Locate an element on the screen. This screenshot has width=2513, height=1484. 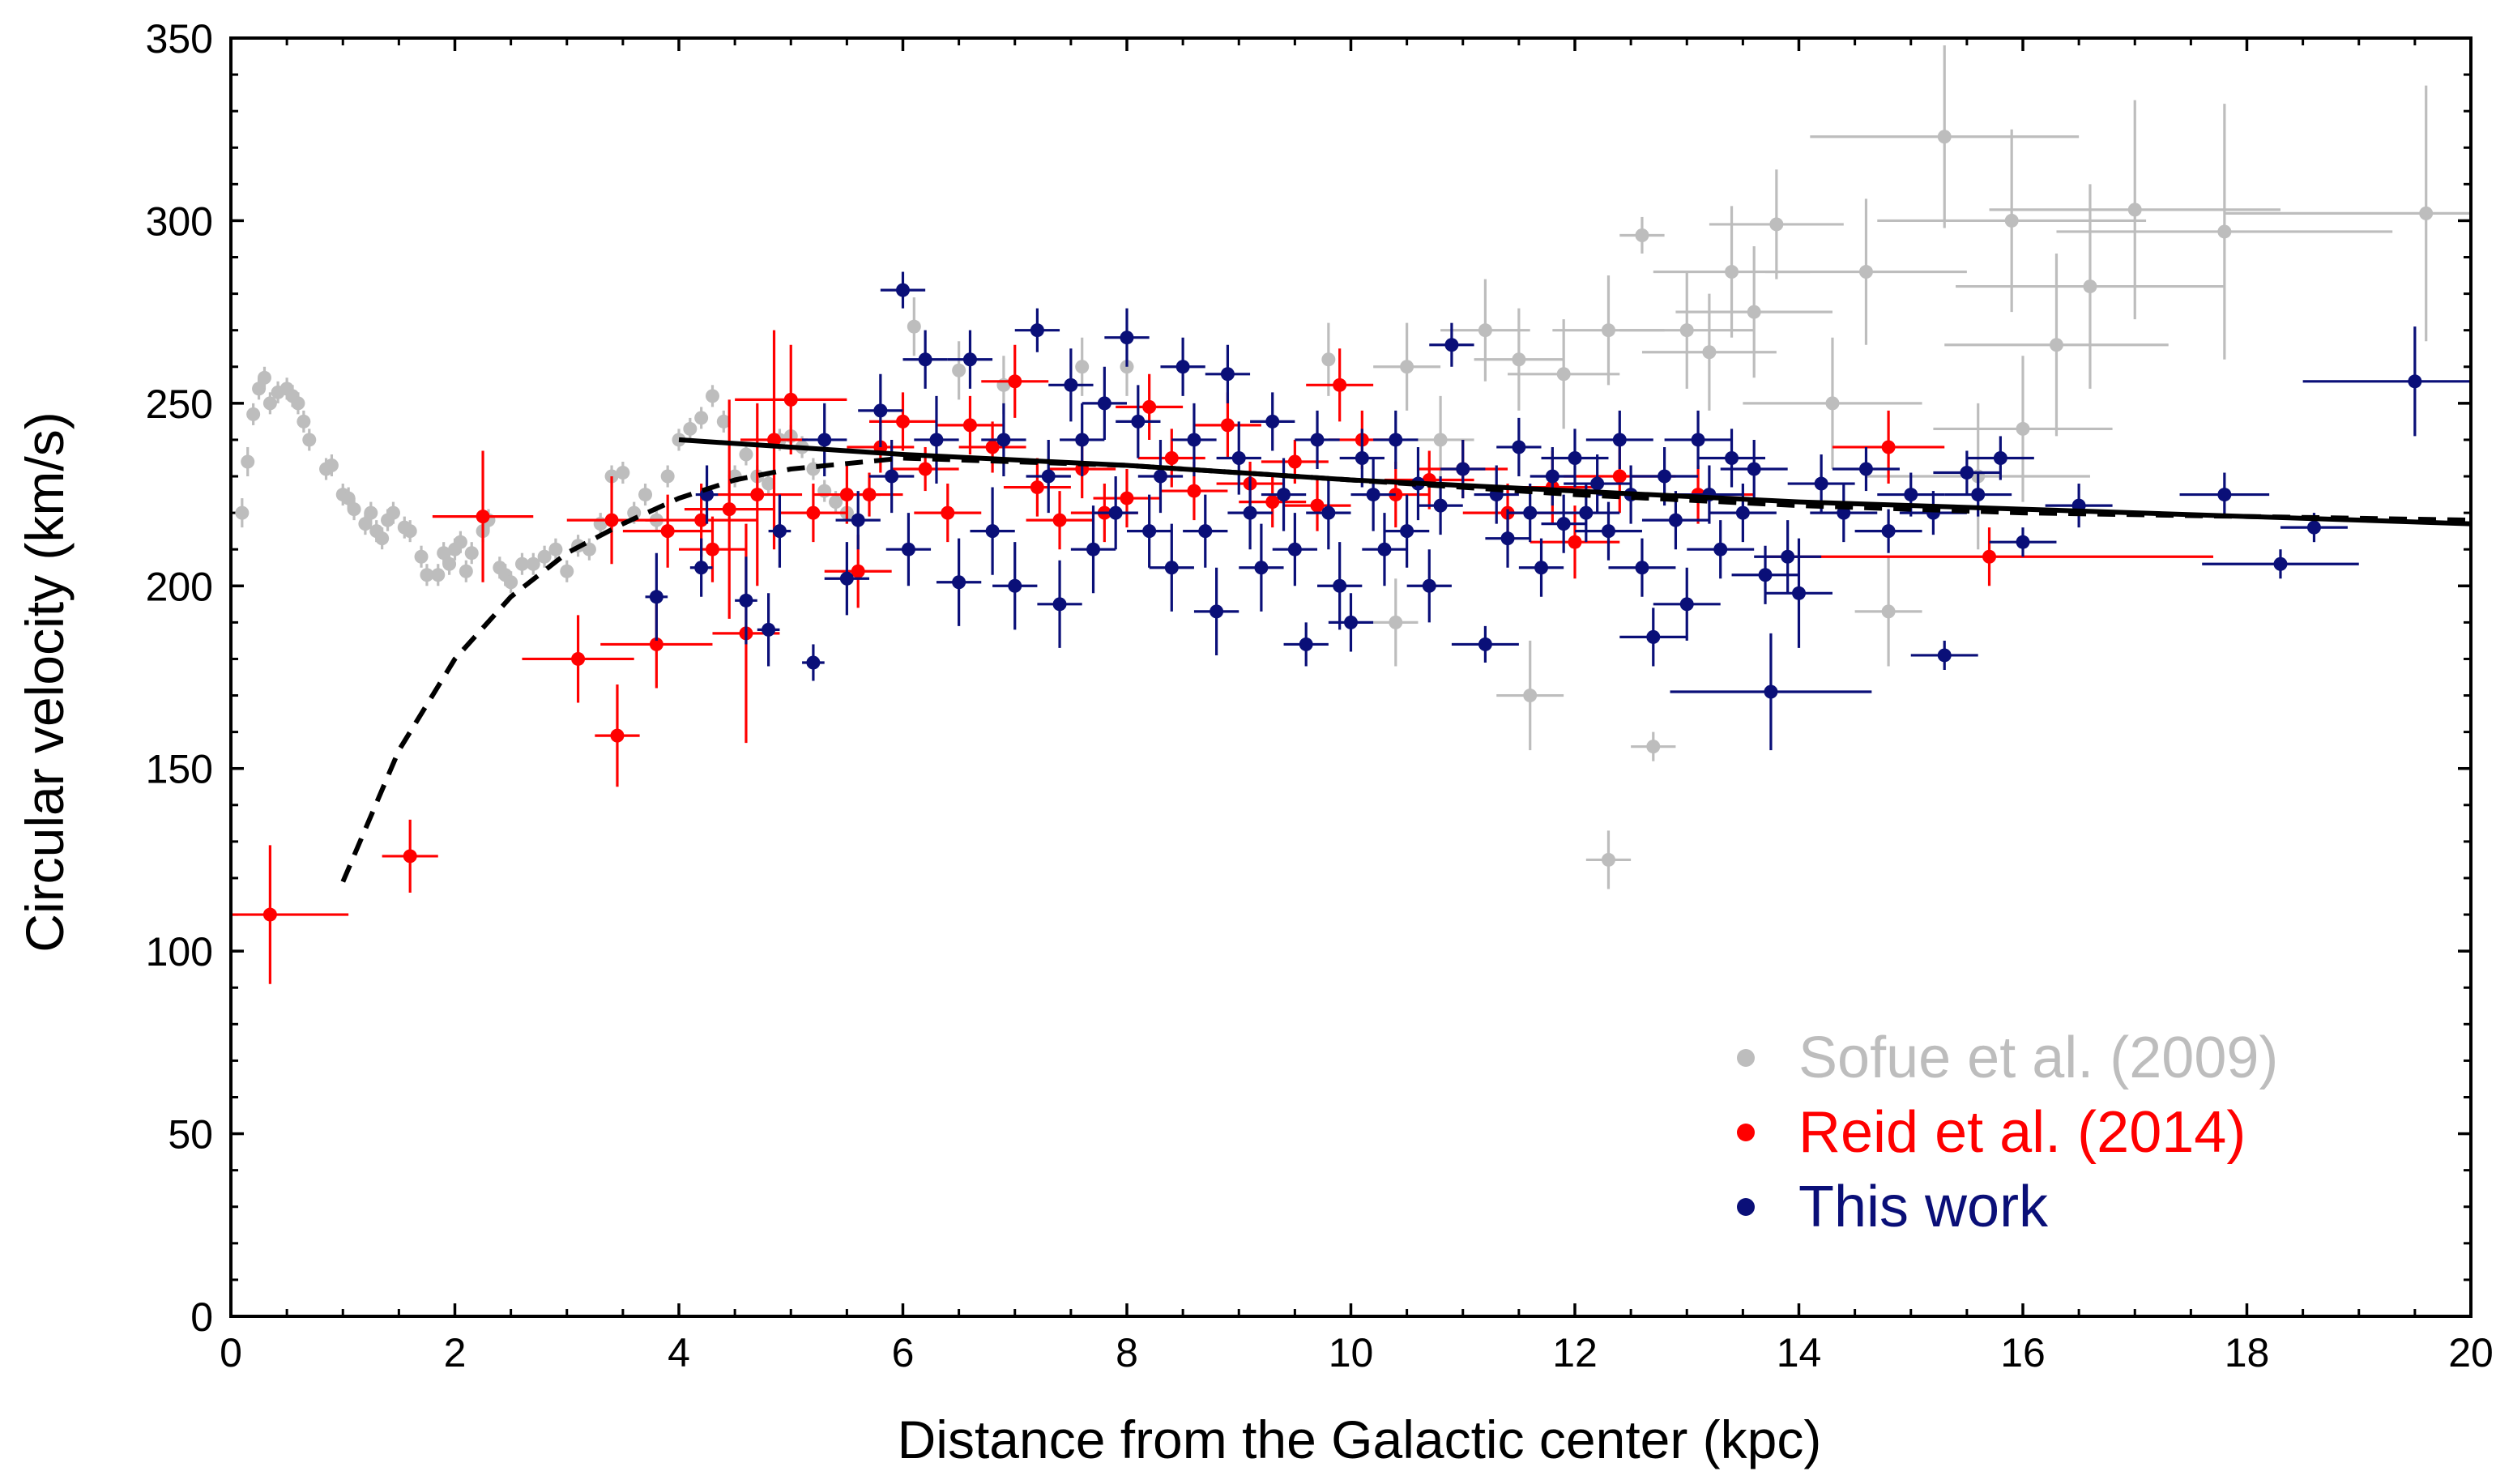
x-tick-label: 0 is located at coordinates (231, 1352).